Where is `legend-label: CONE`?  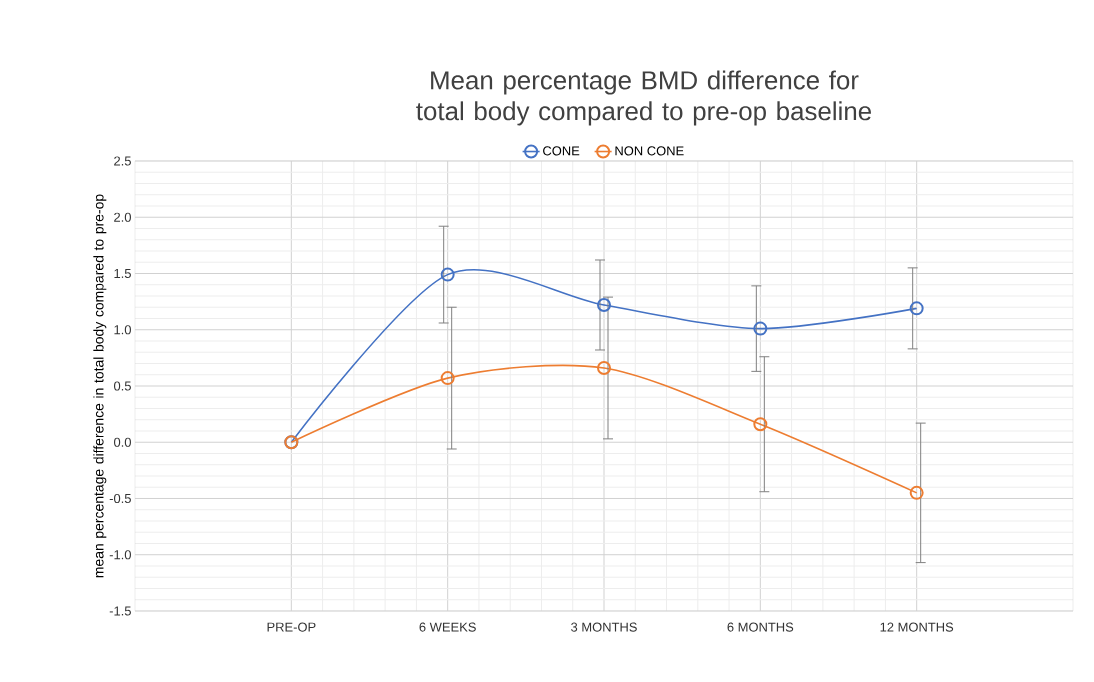 legend-label: CONE is located at coordinates (561, 151).